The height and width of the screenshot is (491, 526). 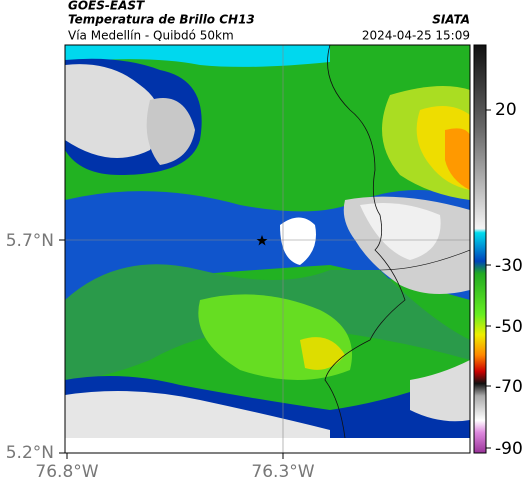 I want to click on lat-tick-label: 5.7°N, so click(x=30, y=241).